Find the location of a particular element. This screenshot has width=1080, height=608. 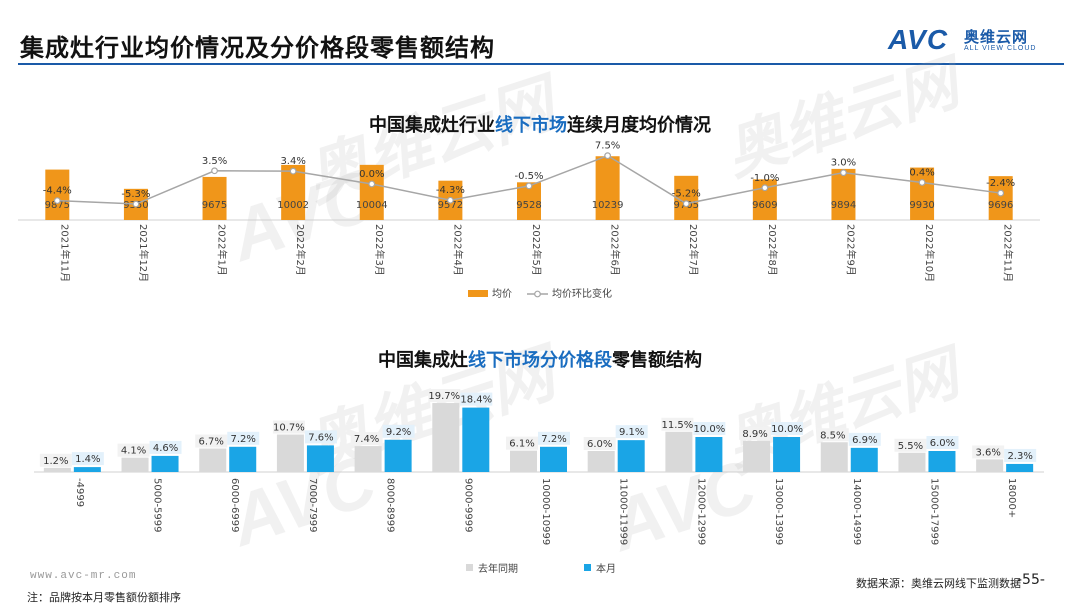

chart1-legend-label-line: 均价环比变化 is located at coordinates (582, 293).